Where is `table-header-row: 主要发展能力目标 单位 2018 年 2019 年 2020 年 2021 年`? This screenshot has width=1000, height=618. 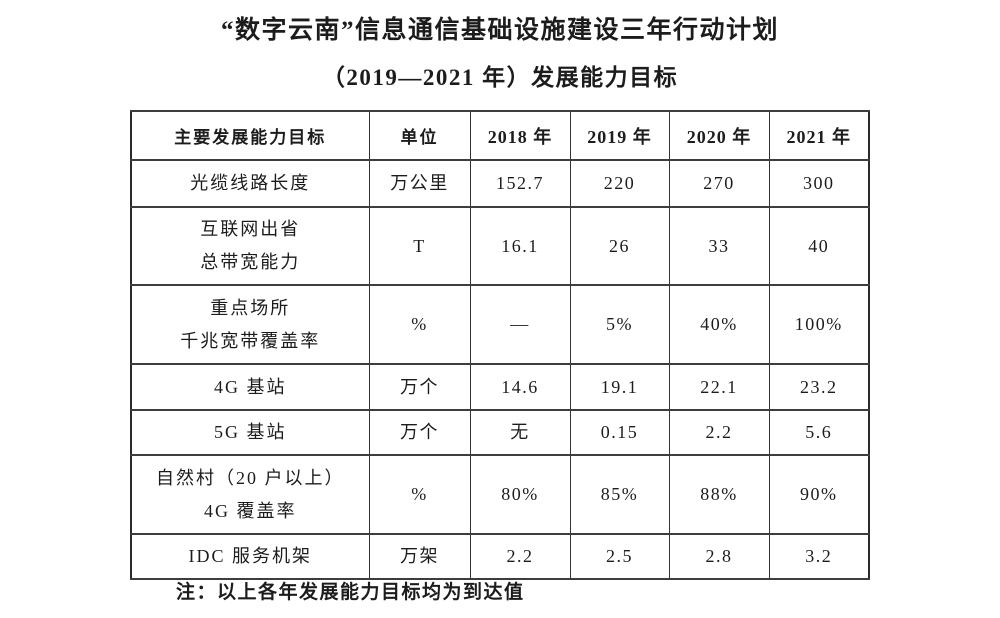 table-header-row: 主要发展能力目标 单位 2018 年 2019 年 2020 年 2021 年 is located at coordinates (500, 135).